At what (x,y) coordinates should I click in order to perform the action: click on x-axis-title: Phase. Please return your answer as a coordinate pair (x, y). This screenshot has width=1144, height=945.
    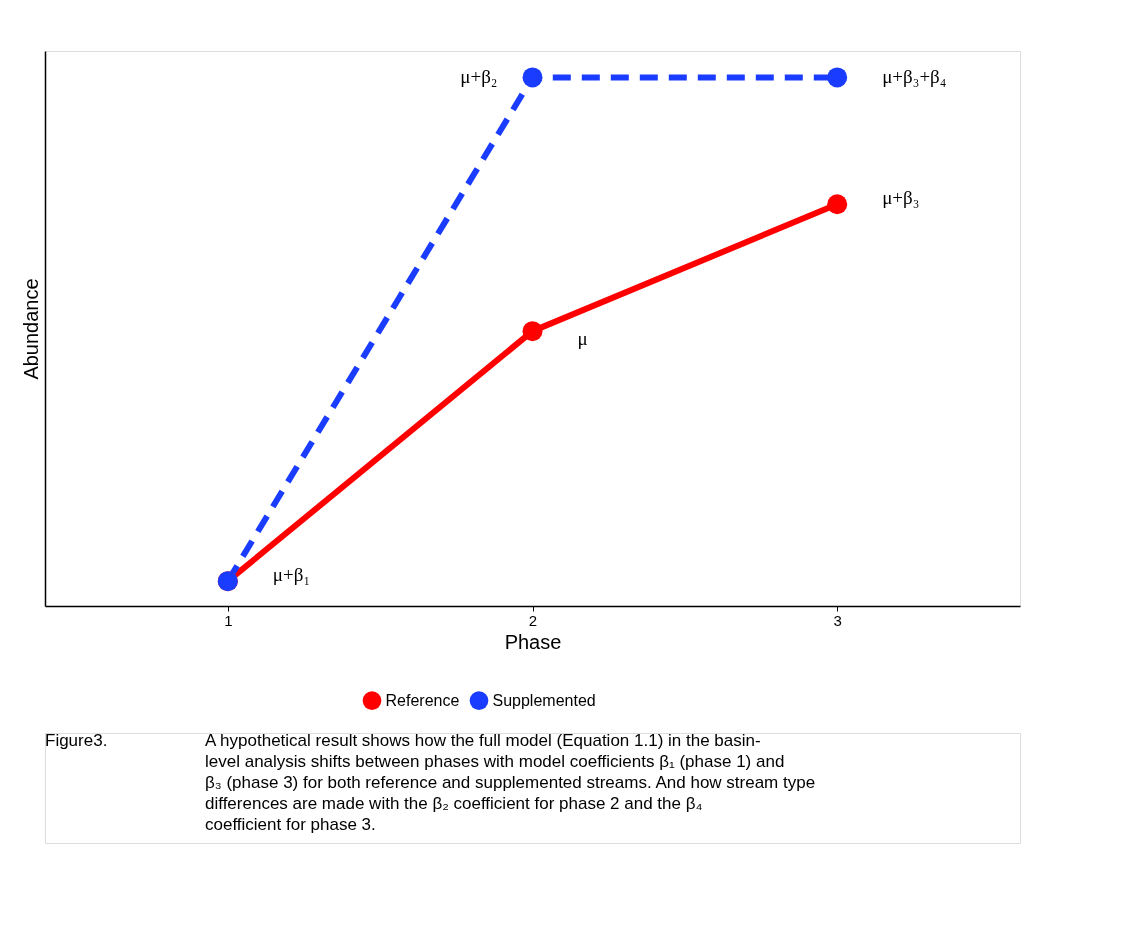
    Looking at the image, I should click on (533, 641).